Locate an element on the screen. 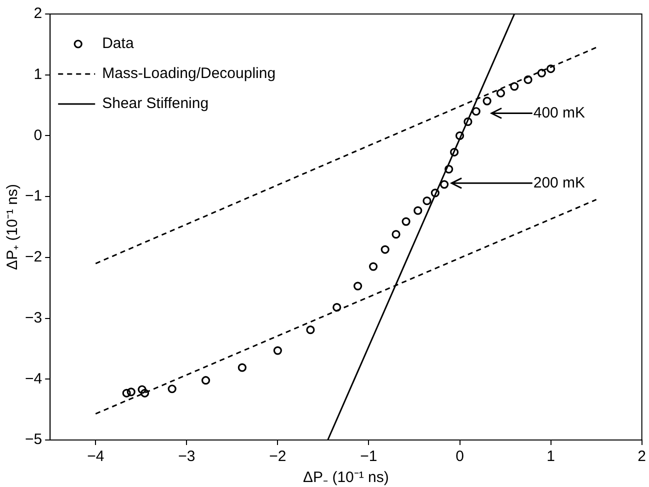  x-tick-label: −3 is located at coordinates (187, 457).